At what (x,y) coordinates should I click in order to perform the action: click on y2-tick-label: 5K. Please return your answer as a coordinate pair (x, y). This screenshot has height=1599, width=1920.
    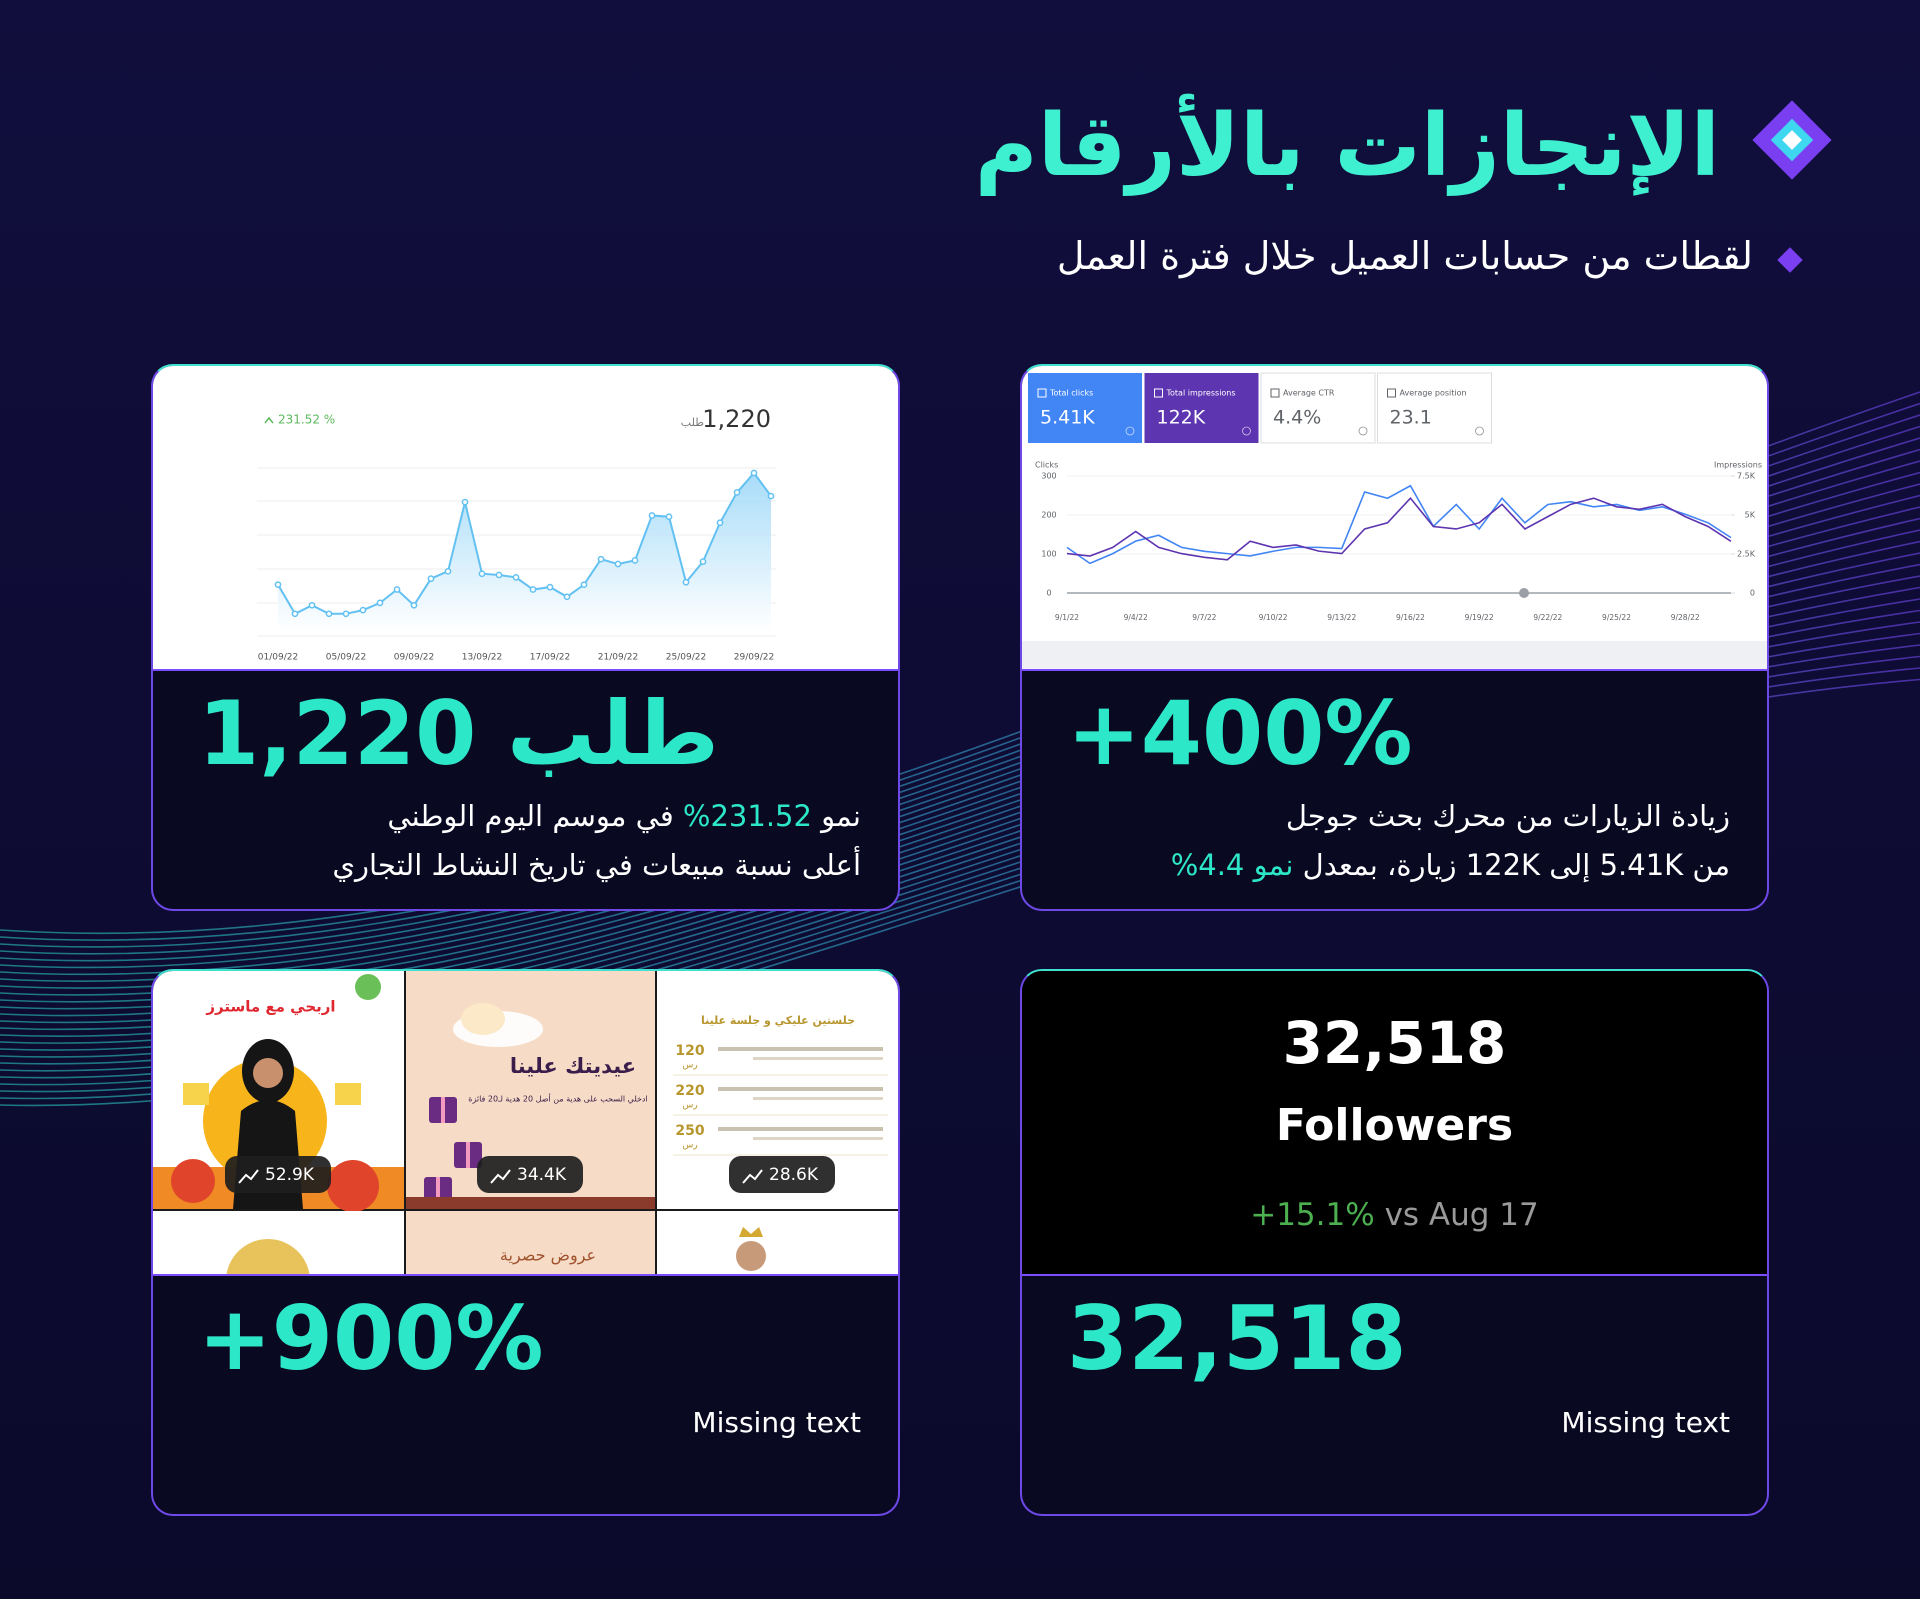
    Looking at the image, I should click on (1750, 515).